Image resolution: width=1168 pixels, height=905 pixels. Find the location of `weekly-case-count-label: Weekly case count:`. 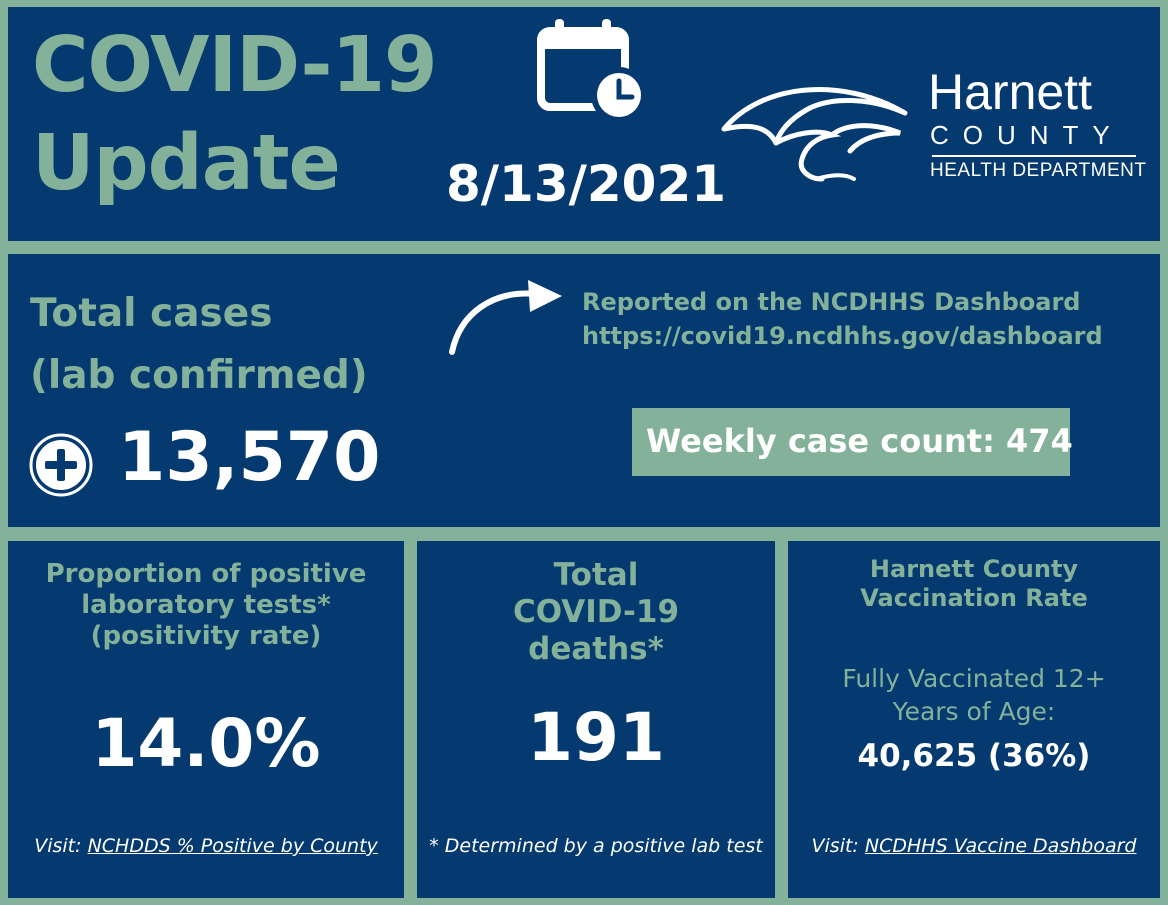

weekly-case-count-label: Weekly case count: is located at coordinates (820, 441).